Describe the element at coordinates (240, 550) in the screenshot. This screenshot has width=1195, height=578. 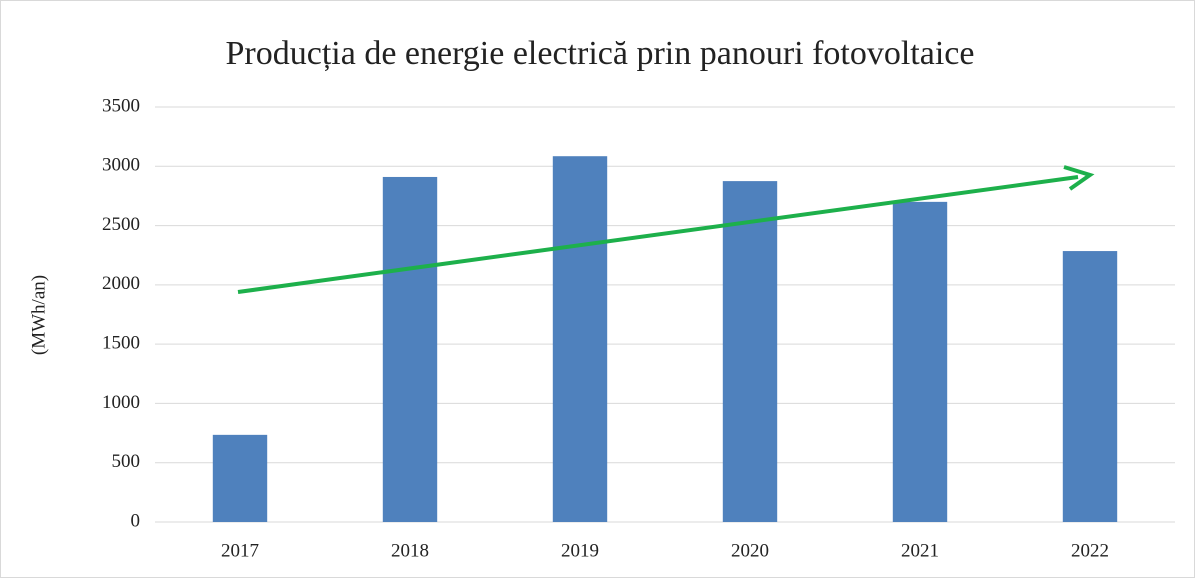
I see `x-tick-label: 2017` at that location.